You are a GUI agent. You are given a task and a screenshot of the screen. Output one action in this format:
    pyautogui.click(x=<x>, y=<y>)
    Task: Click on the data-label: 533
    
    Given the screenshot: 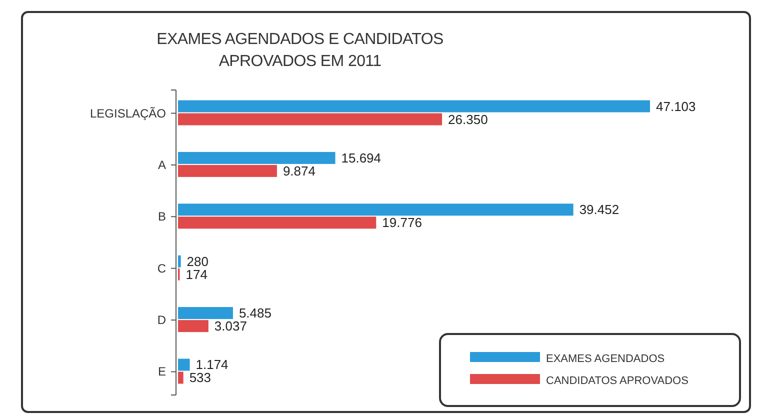 What is the action you would take?
    pyautogui.click(x=200, y=378)
    